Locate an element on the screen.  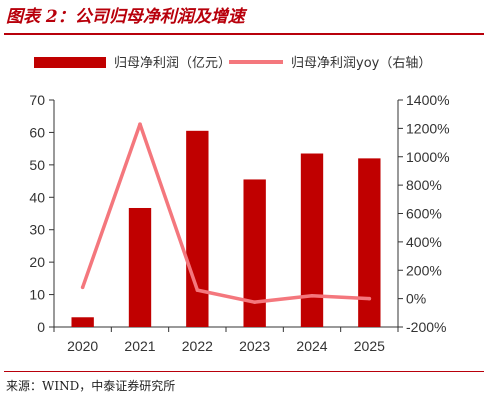
right-tick-label: 1200% is located at coordinates (428, 128).